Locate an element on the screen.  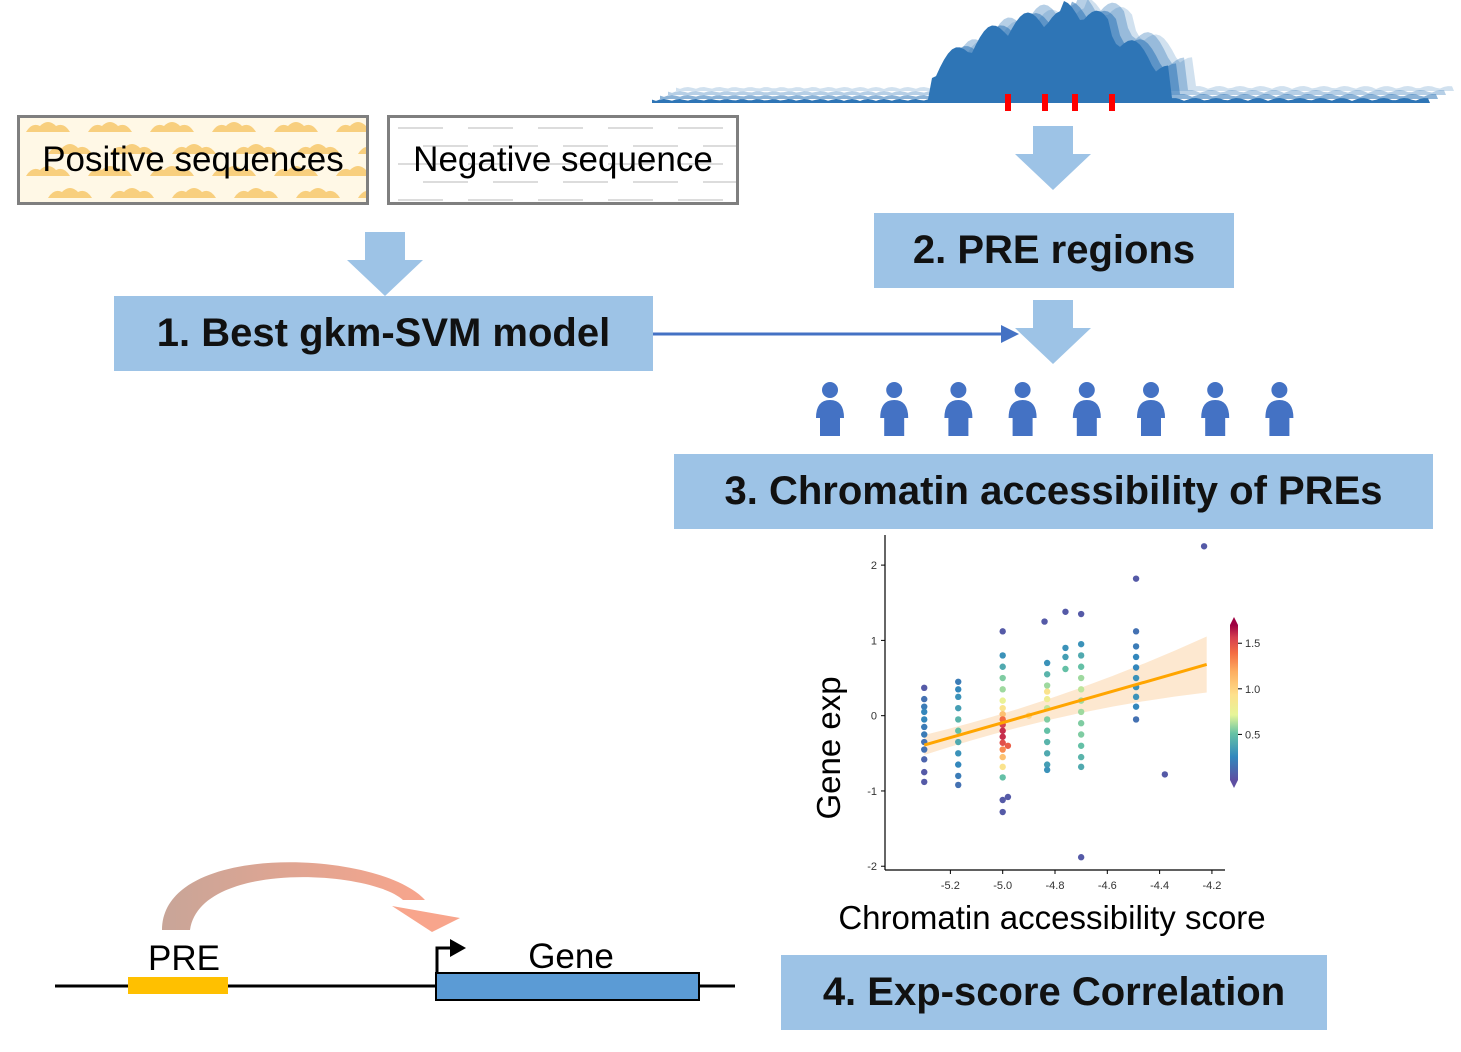
step4-label: 4. Exp-score Correlation is located at coordinates (1054, 992).